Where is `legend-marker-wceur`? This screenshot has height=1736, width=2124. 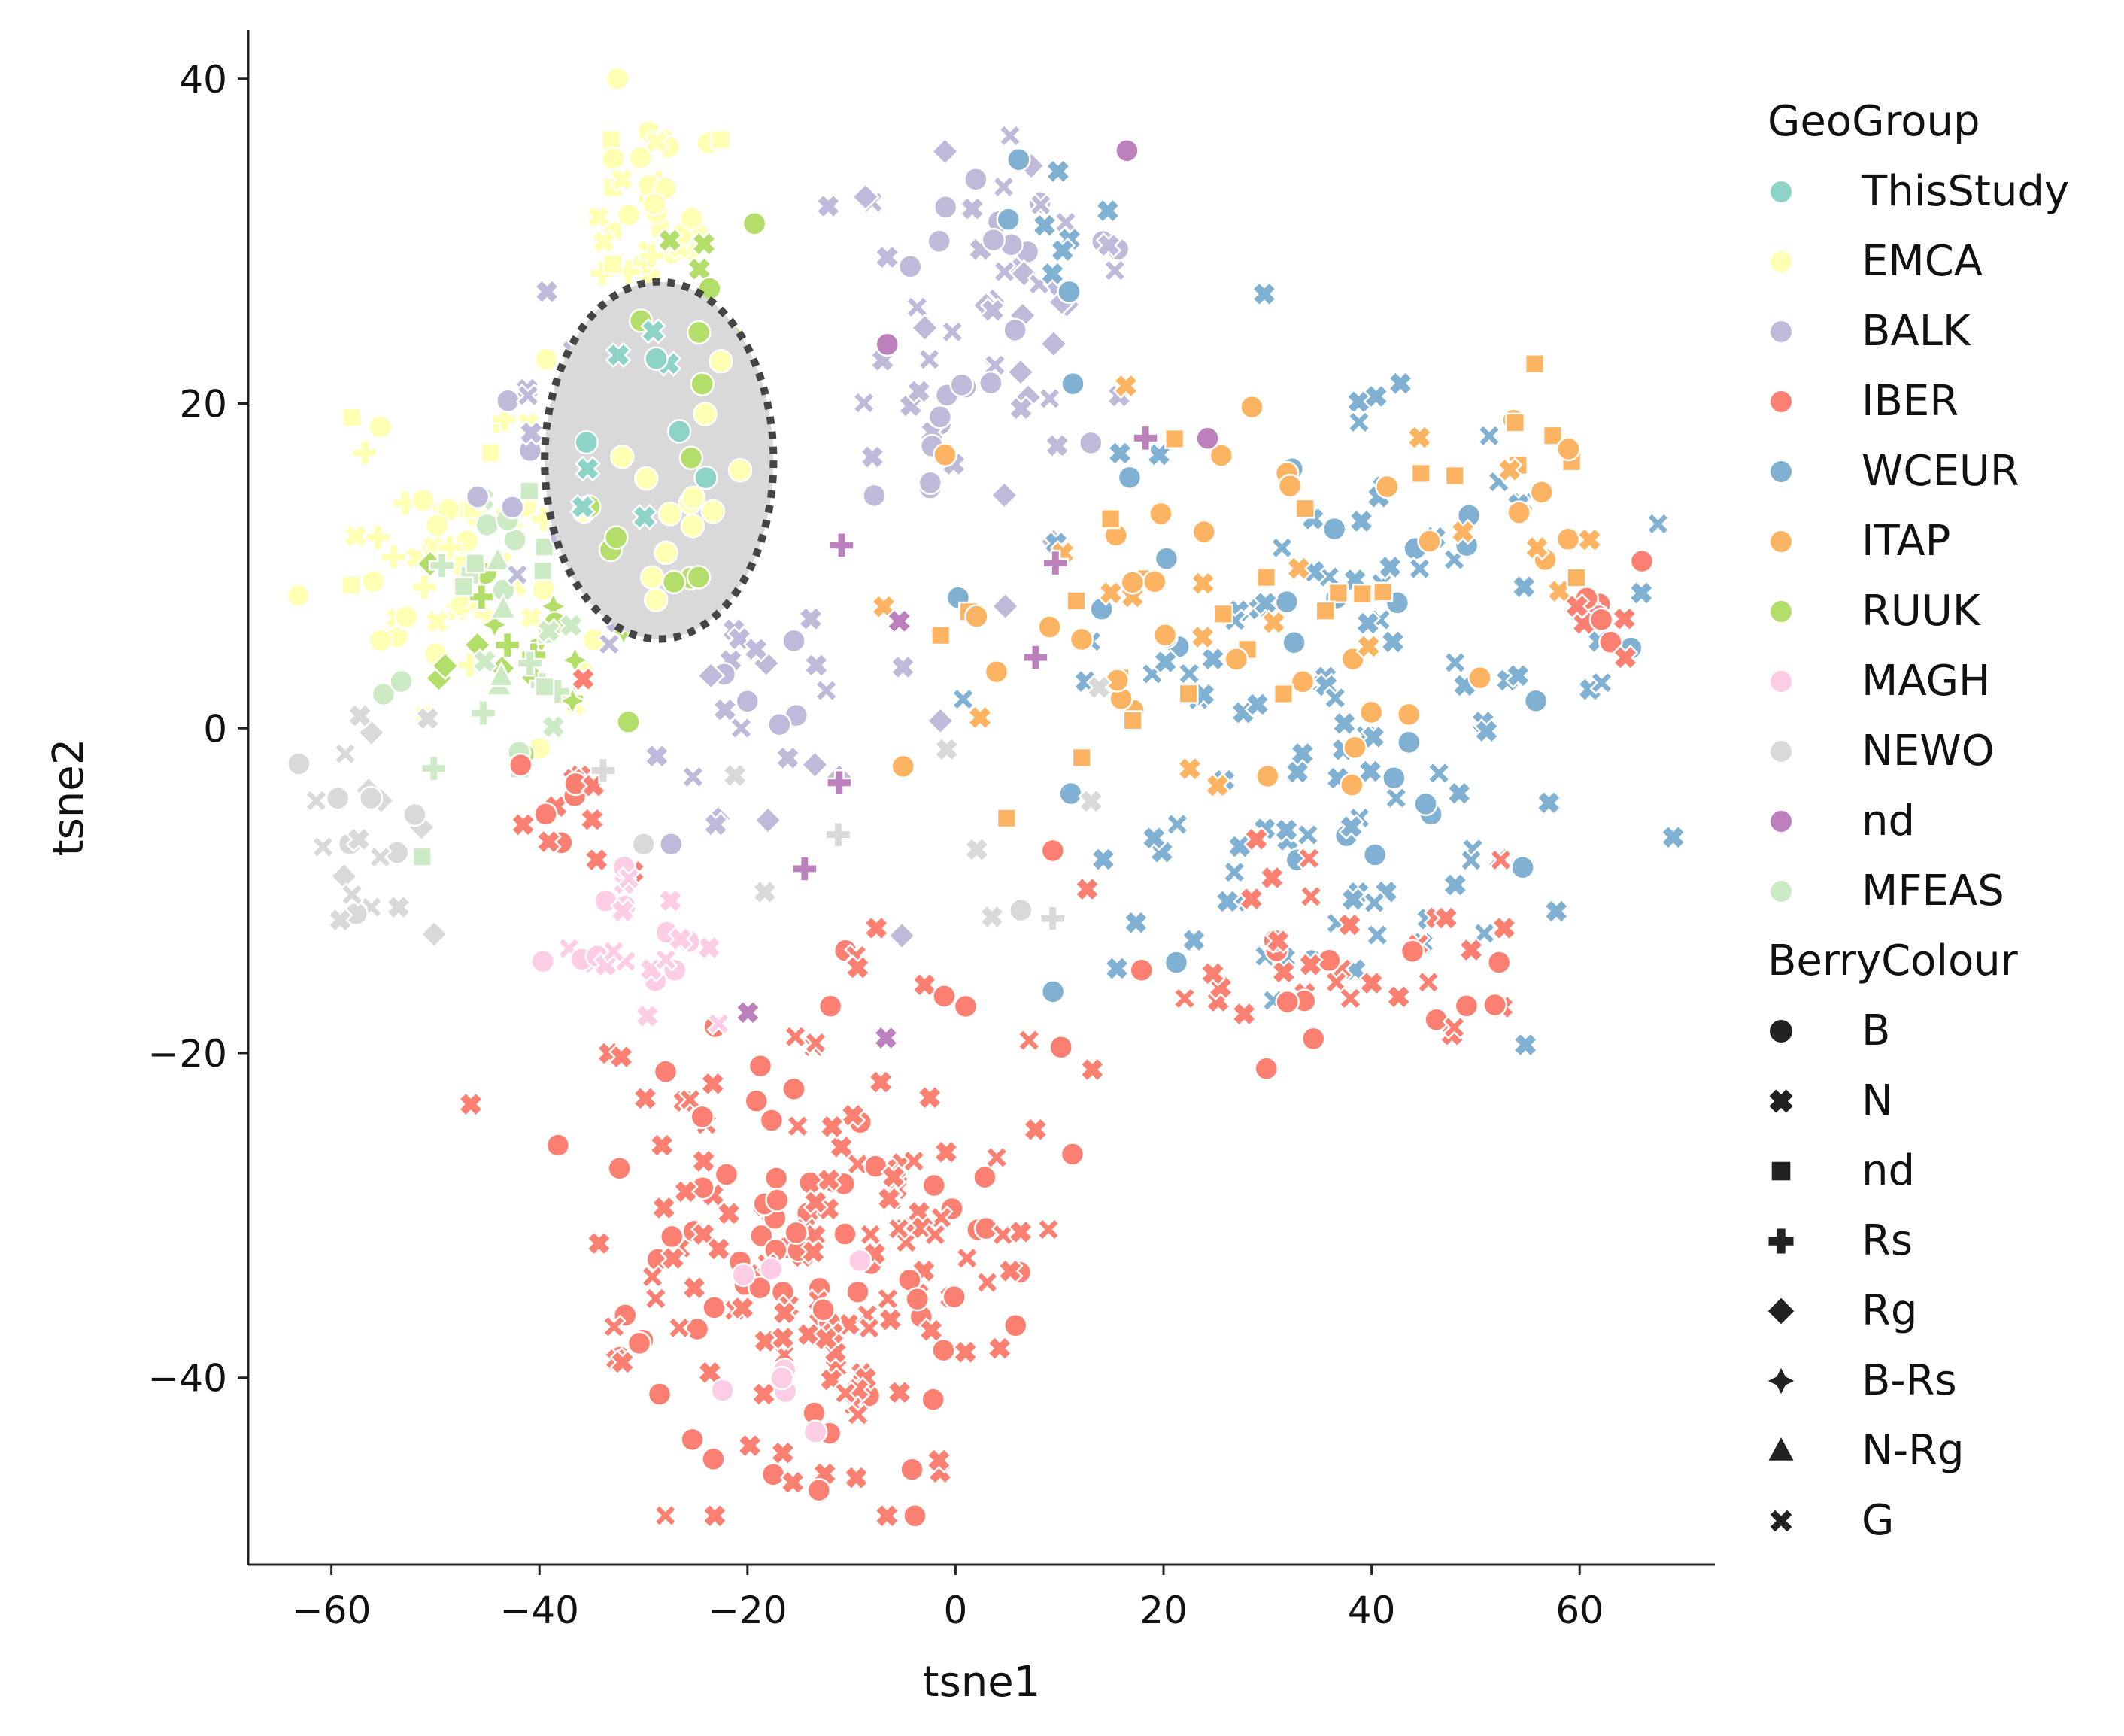
legend-marker-wceur is located at coordinates (1781, 472).